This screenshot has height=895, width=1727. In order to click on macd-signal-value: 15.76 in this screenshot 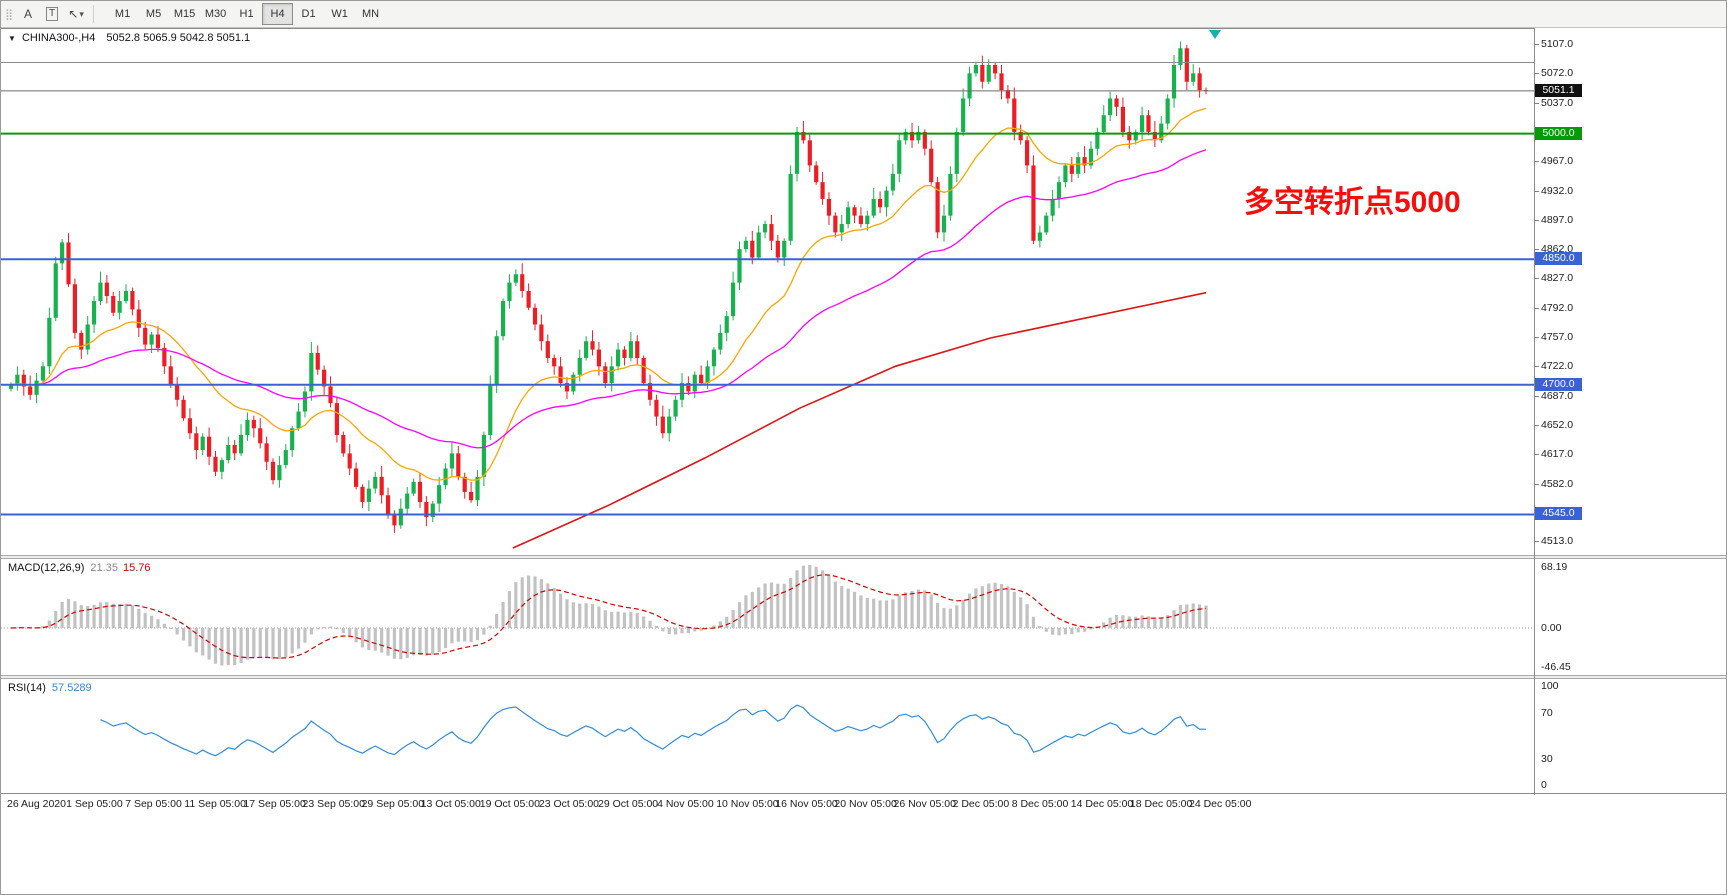, I will do `click(136, 568)`.